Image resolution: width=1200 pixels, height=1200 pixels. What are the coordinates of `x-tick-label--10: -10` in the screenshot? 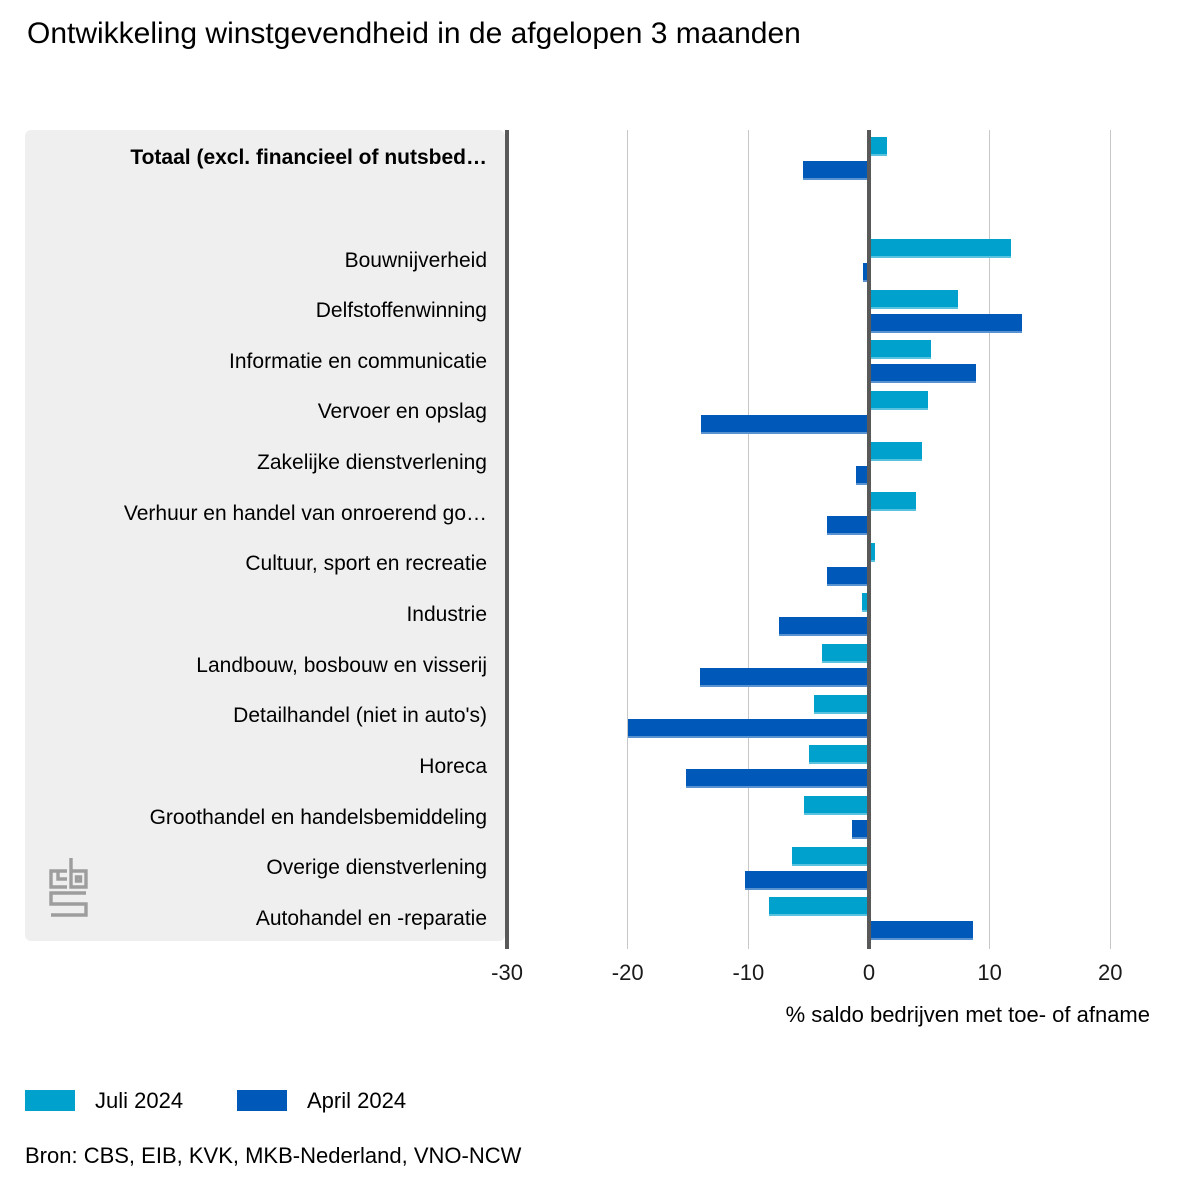 It's located at (748, 972).